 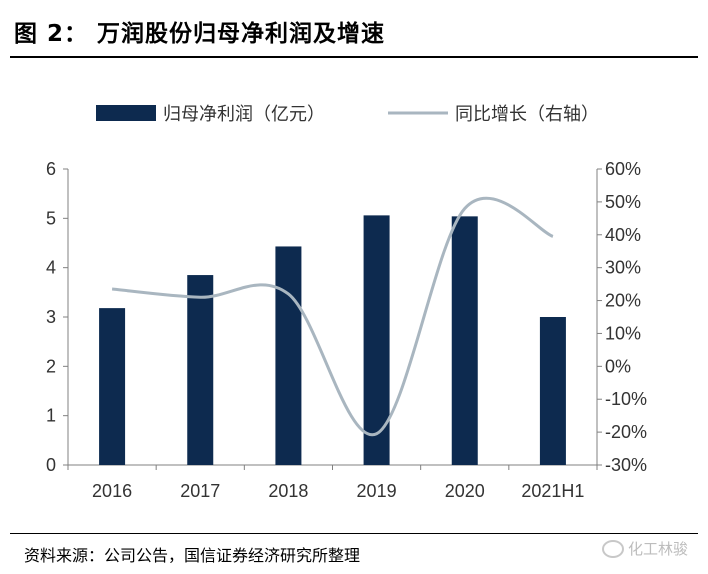 What do you see at coordinates (623, 301) in the screenshot?
I see `right-tick-label: 20%` at bounding box center [623, 301].